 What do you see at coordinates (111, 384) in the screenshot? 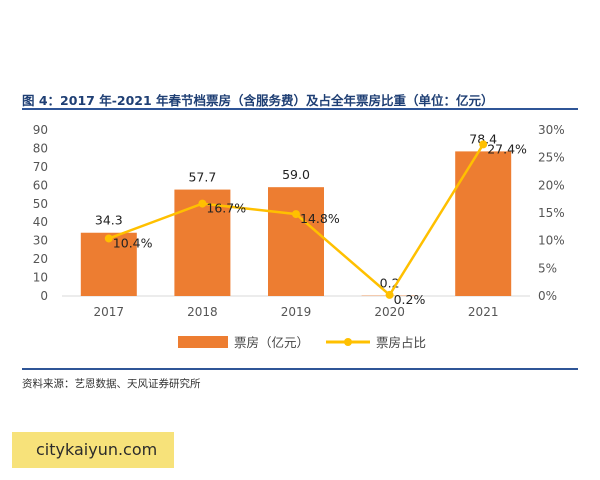
I see `source-note: 资料来源：艺恩数据、天风证券研究所` at bounding box center [111, 384].